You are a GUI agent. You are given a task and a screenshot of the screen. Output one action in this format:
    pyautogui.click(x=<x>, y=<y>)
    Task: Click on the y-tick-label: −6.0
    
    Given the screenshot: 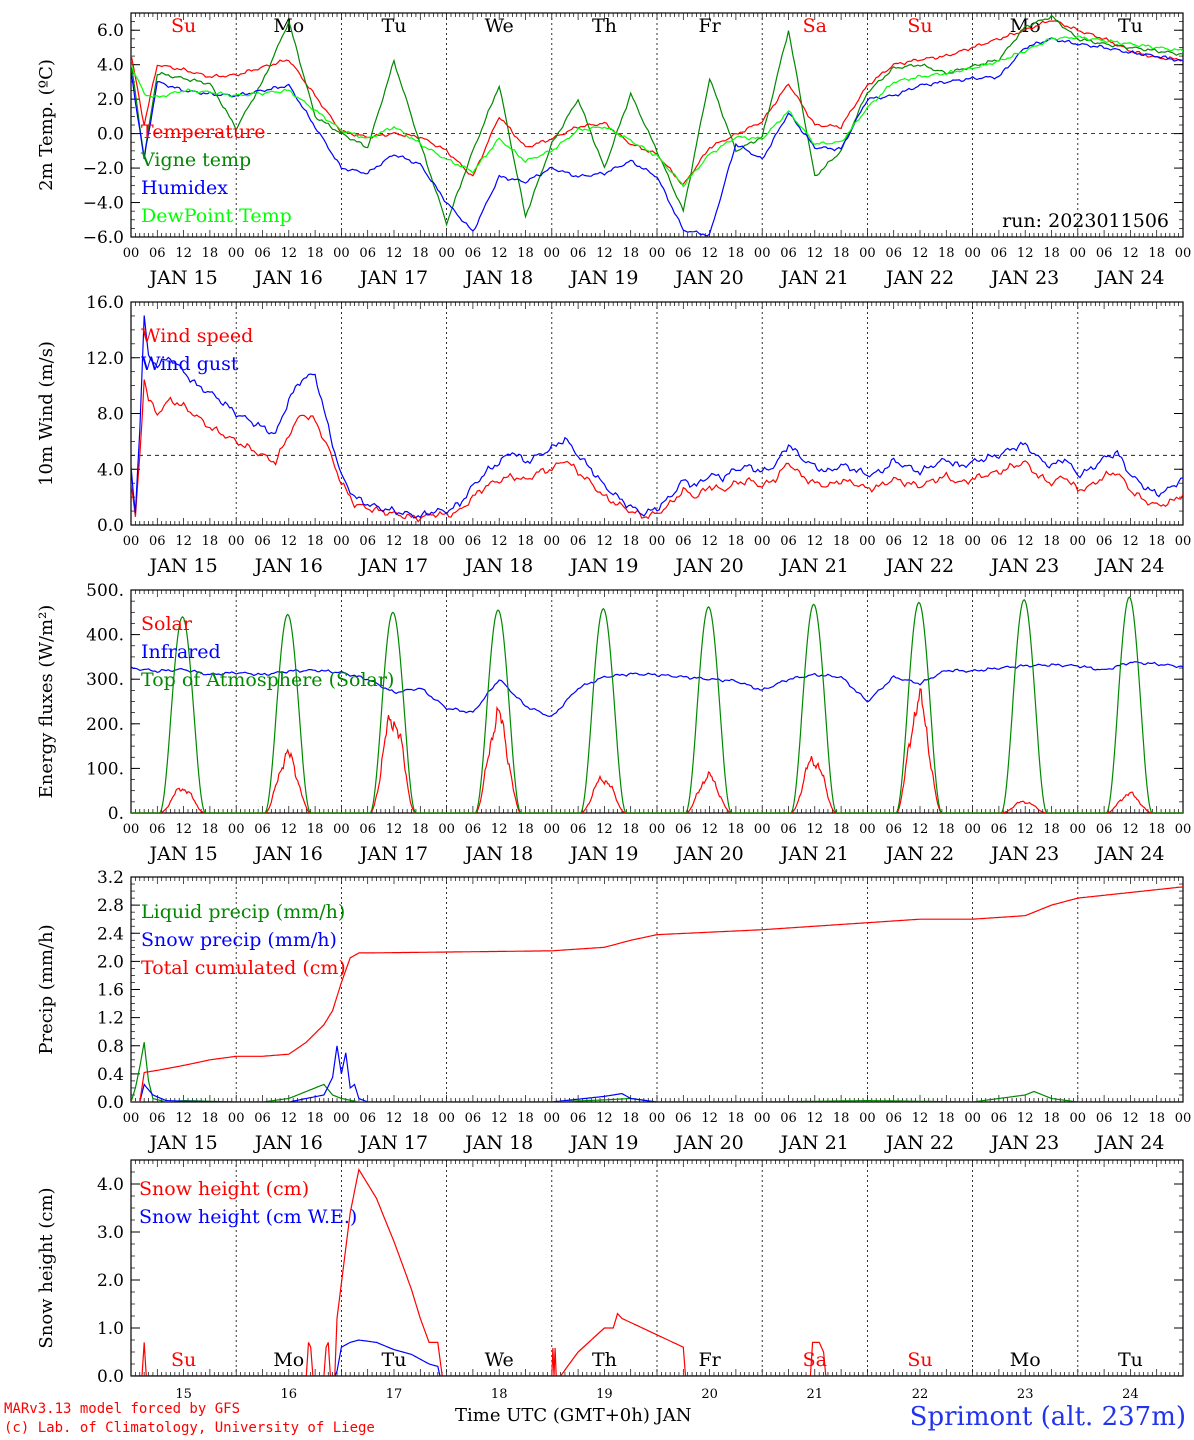 What is the action you would take?
    pyautogui.click(x=103, y=238)
    